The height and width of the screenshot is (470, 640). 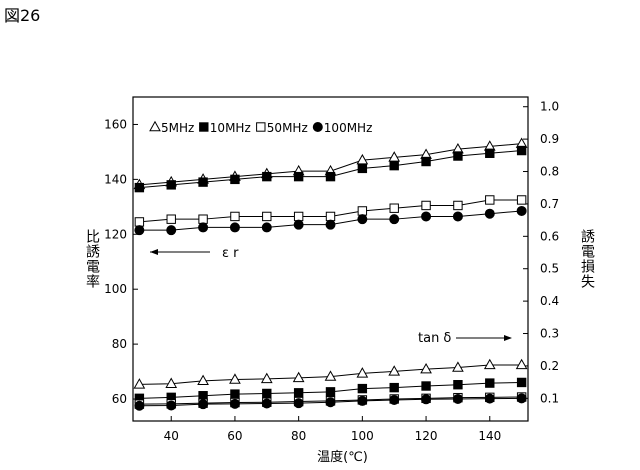 What do you see at coordinates (234, 436) in the screenshot?
I see `x-tick-label: 60` at bounding box center [234, 436].